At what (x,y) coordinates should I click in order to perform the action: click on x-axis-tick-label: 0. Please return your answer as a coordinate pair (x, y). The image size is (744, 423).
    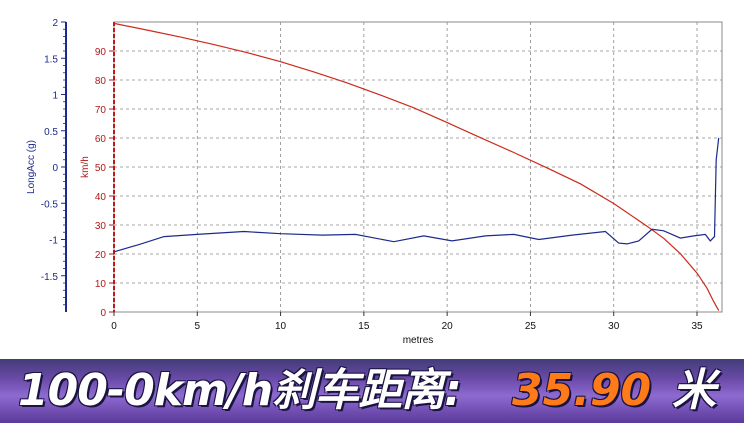
    Looking at the image, I should click on (114, 326).